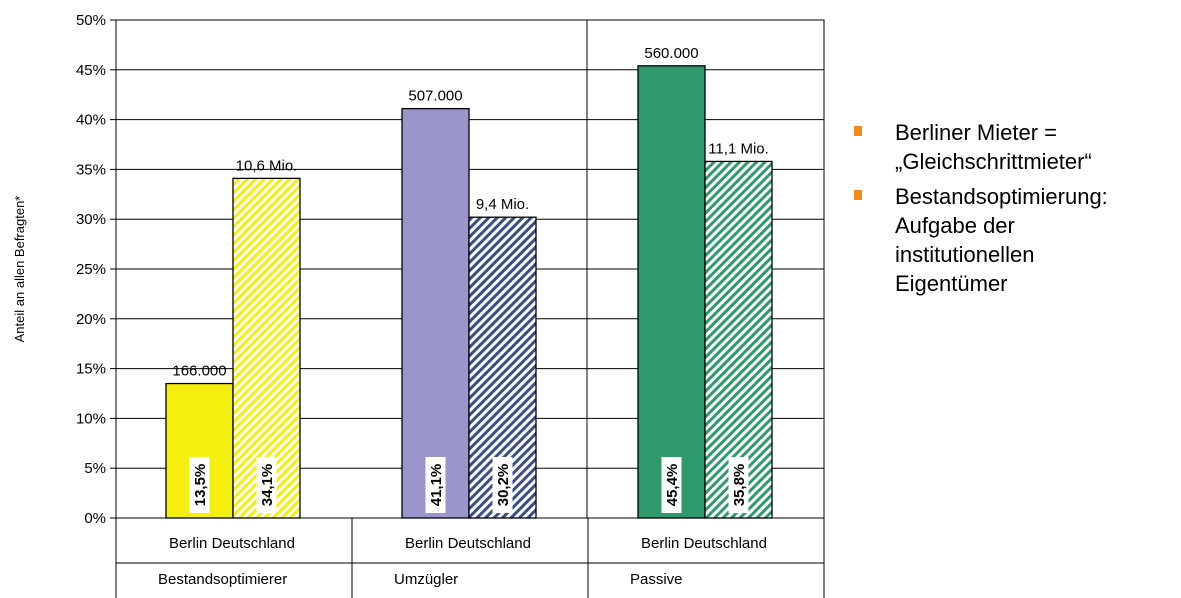 The width and height of the screenshot is (1181, 598). I want to click on percent-label-text: 13,5%, so click(200, 485).